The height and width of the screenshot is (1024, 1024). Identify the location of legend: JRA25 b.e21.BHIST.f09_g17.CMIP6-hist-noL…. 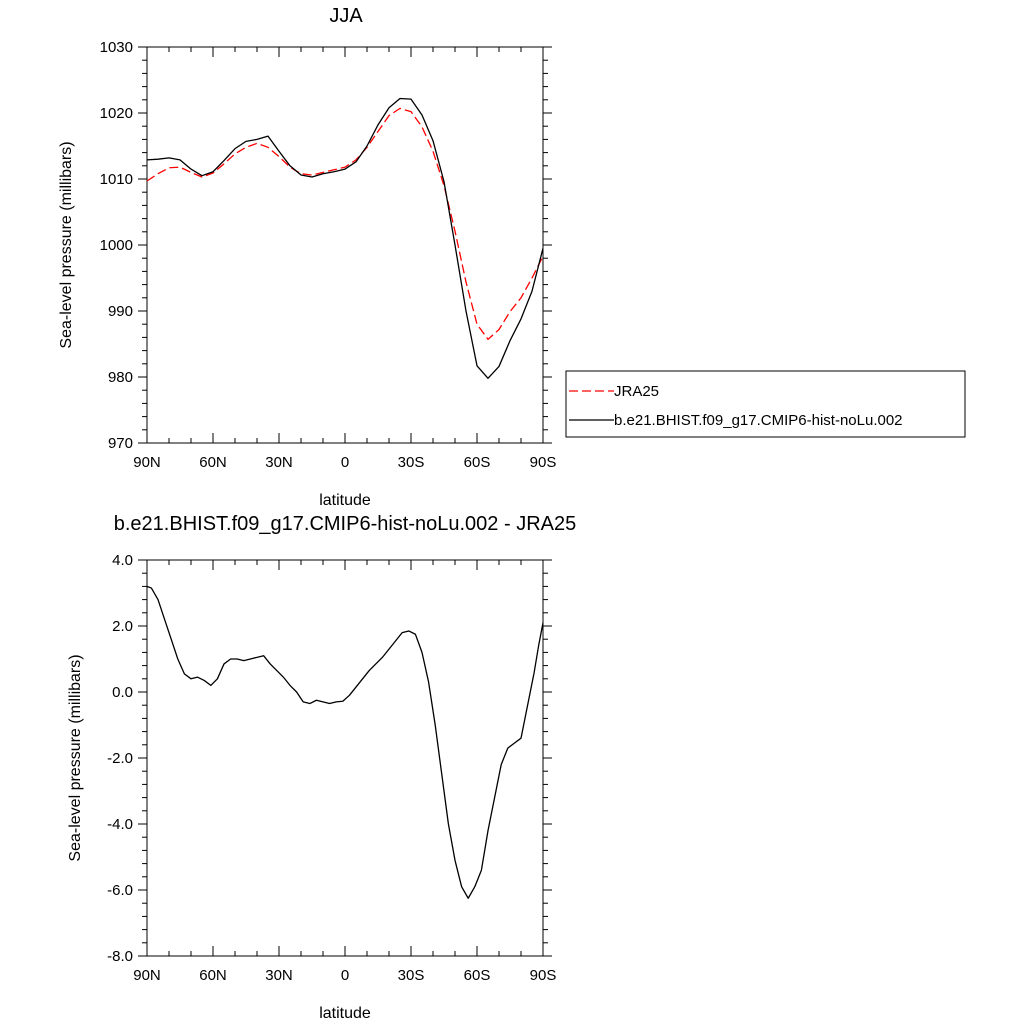
(765, 404).